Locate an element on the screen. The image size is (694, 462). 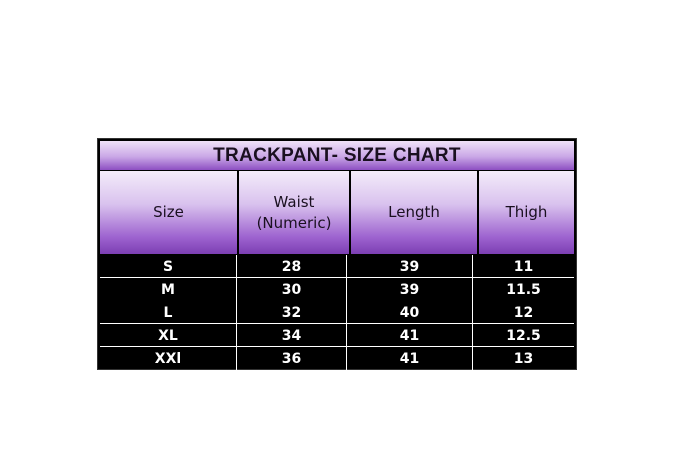
cell-thigh: 11.5 is located at coordinates (523, 289).